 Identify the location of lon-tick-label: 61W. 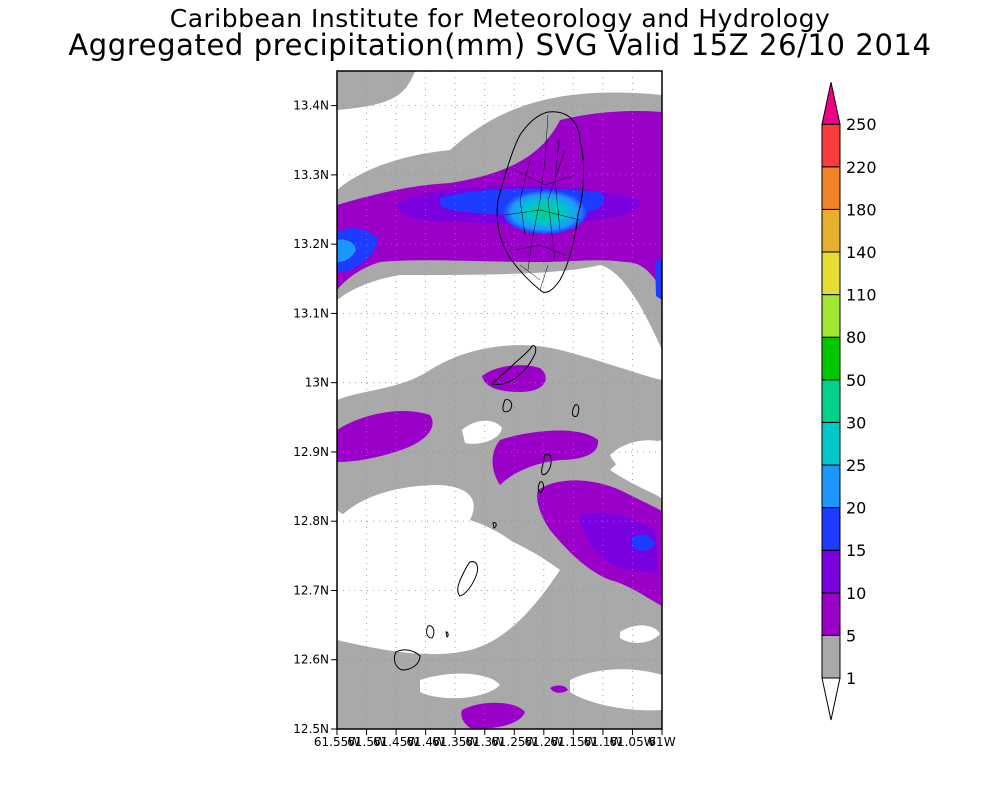
(661, 742).